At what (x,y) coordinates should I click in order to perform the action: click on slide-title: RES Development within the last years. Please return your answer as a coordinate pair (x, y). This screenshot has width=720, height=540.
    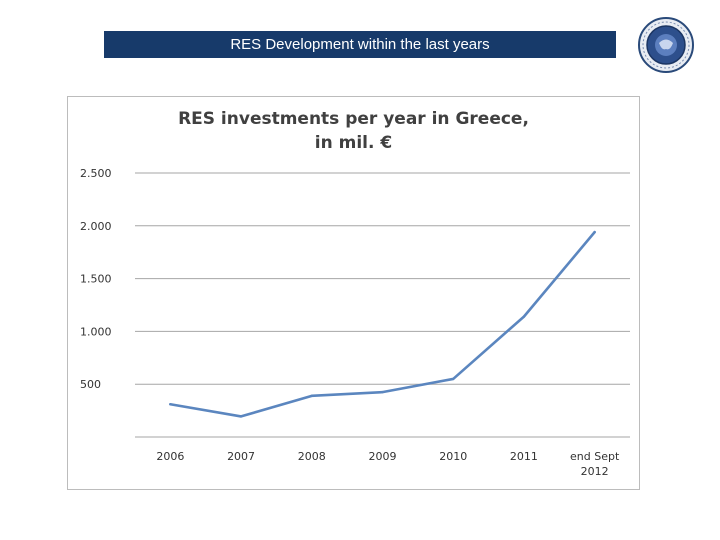
    Looking at the image, I should click on (360, 44).